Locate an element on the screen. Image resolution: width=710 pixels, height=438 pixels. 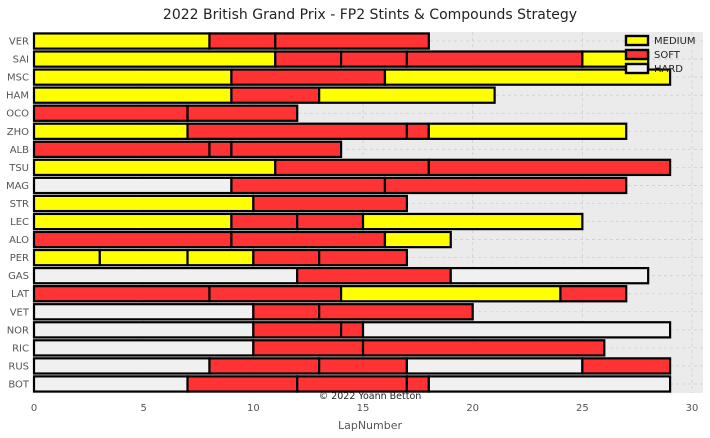
x-tick-label: 0 is located at coordinates (34, 408).